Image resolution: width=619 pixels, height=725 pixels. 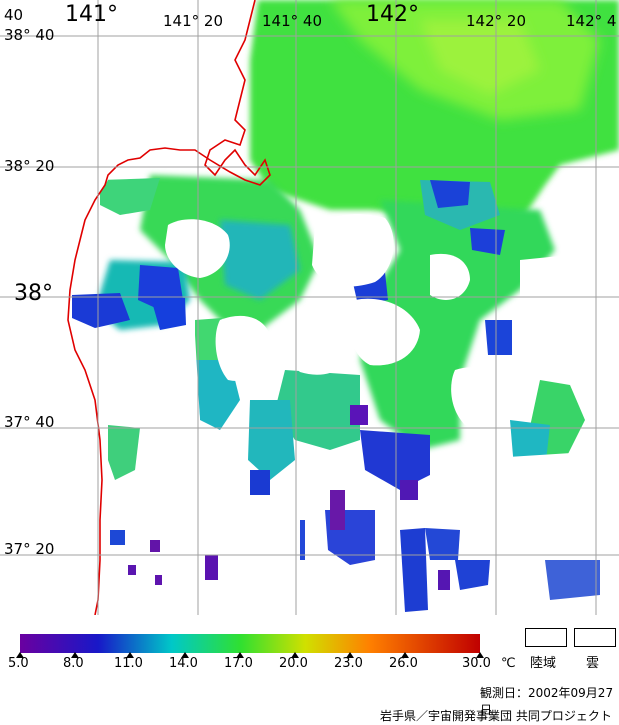 What do you see at coordinates (593, 663) in the screenshot?
I see `legend-cloud-label: 雲` at bounding box center [593, 663].